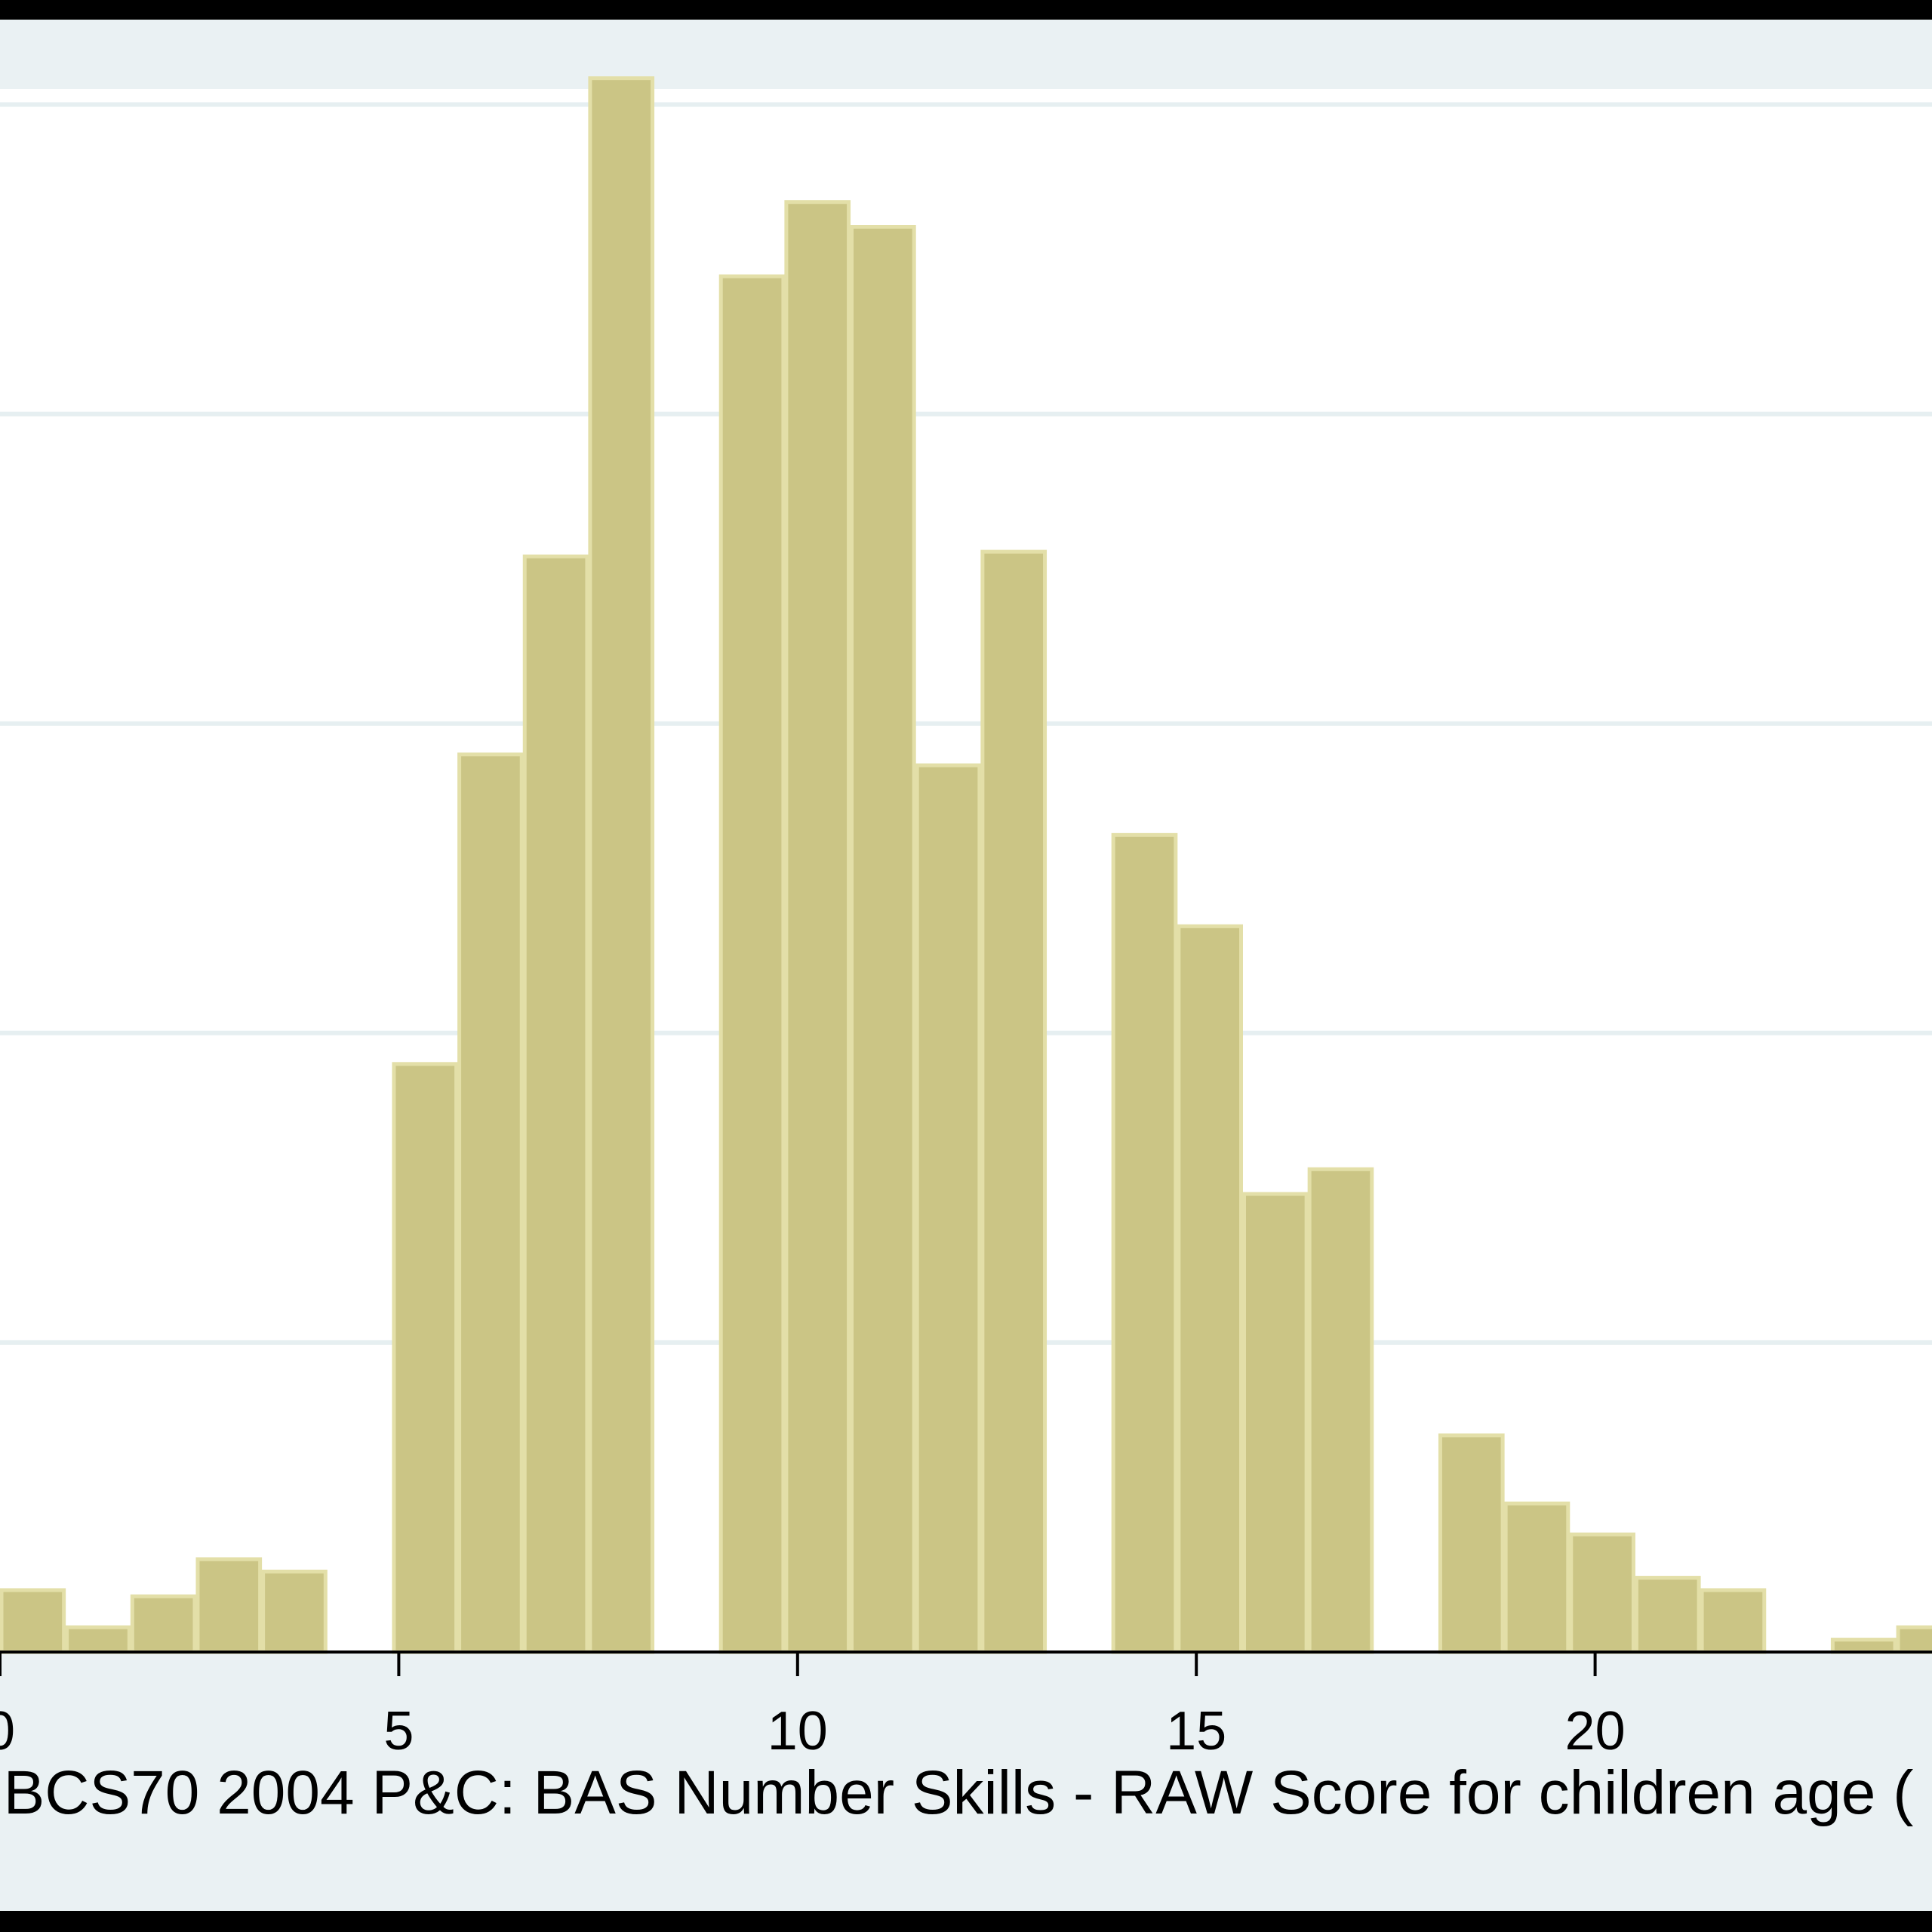 This screenshot has height=1932, width=1932. I want to click on x-tick-label-0: 0, so click(7, 1731).